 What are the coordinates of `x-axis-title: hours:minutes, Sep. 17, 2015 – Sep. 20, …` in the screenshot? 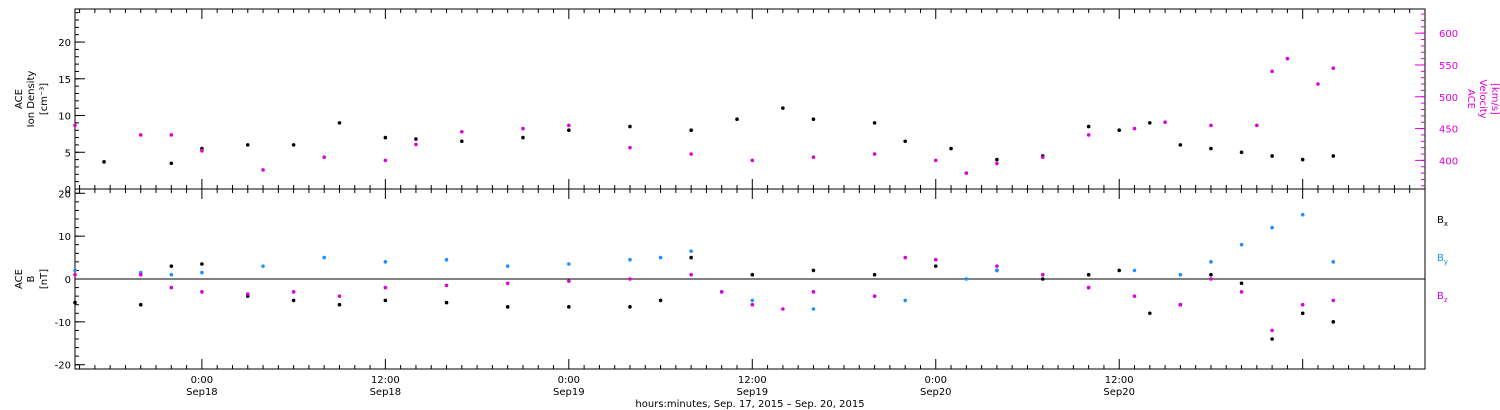 It's located at (749, 404).